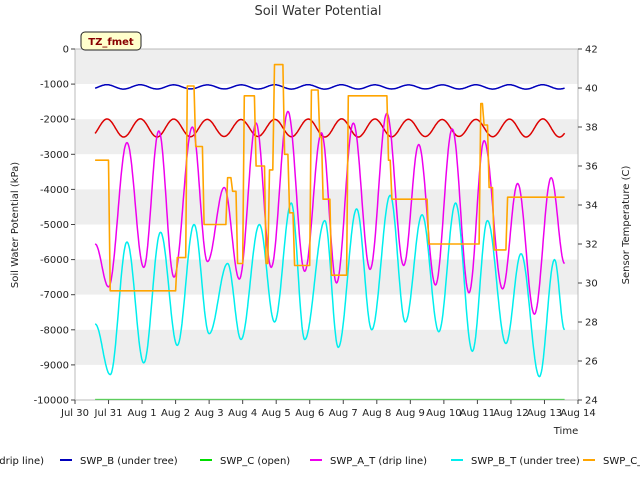 This screenshot has height=480, width=640. I want to click on y-tick-label-right: 40, so click(591, 89).